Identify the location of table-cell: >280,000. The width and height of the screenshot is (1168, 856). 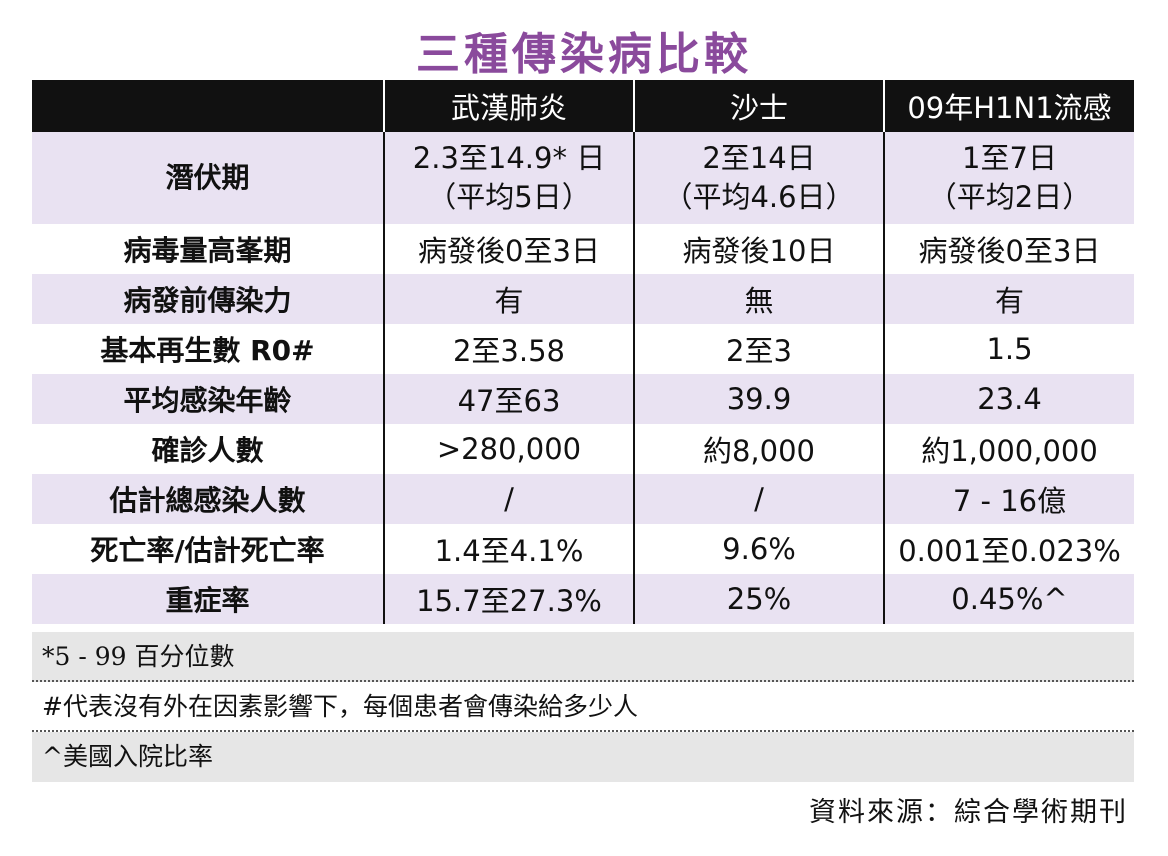
(508, 449).